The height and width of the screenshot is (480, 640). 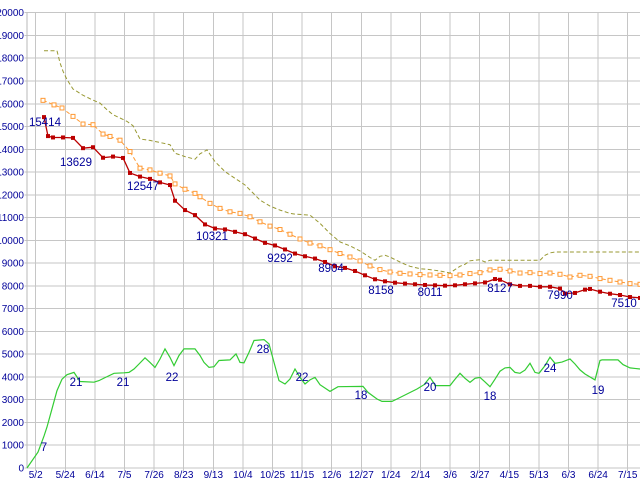 What do you see at coordinates (12, 127) in the screenshot?
I see `y-axis-tick-label: 15000` at bounding box center [12, 127].